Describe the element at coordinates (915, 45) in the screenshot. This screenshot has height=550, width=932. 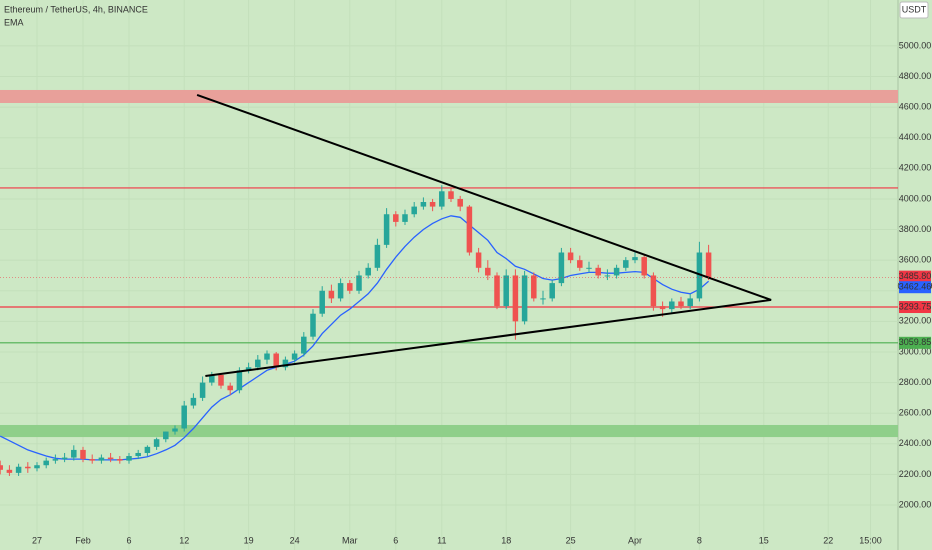
I see `y-tick-label: 5000.00` at that location.